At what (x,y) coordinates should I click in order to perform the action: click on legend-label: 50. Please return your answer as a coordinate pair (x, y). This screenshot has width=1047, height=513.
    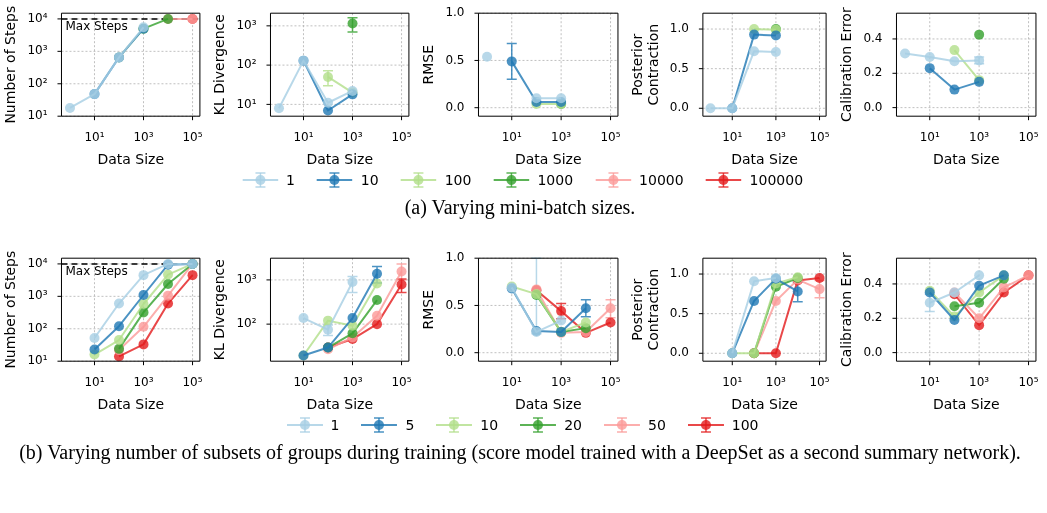
    Looking at the image, I should click on (656, 425).